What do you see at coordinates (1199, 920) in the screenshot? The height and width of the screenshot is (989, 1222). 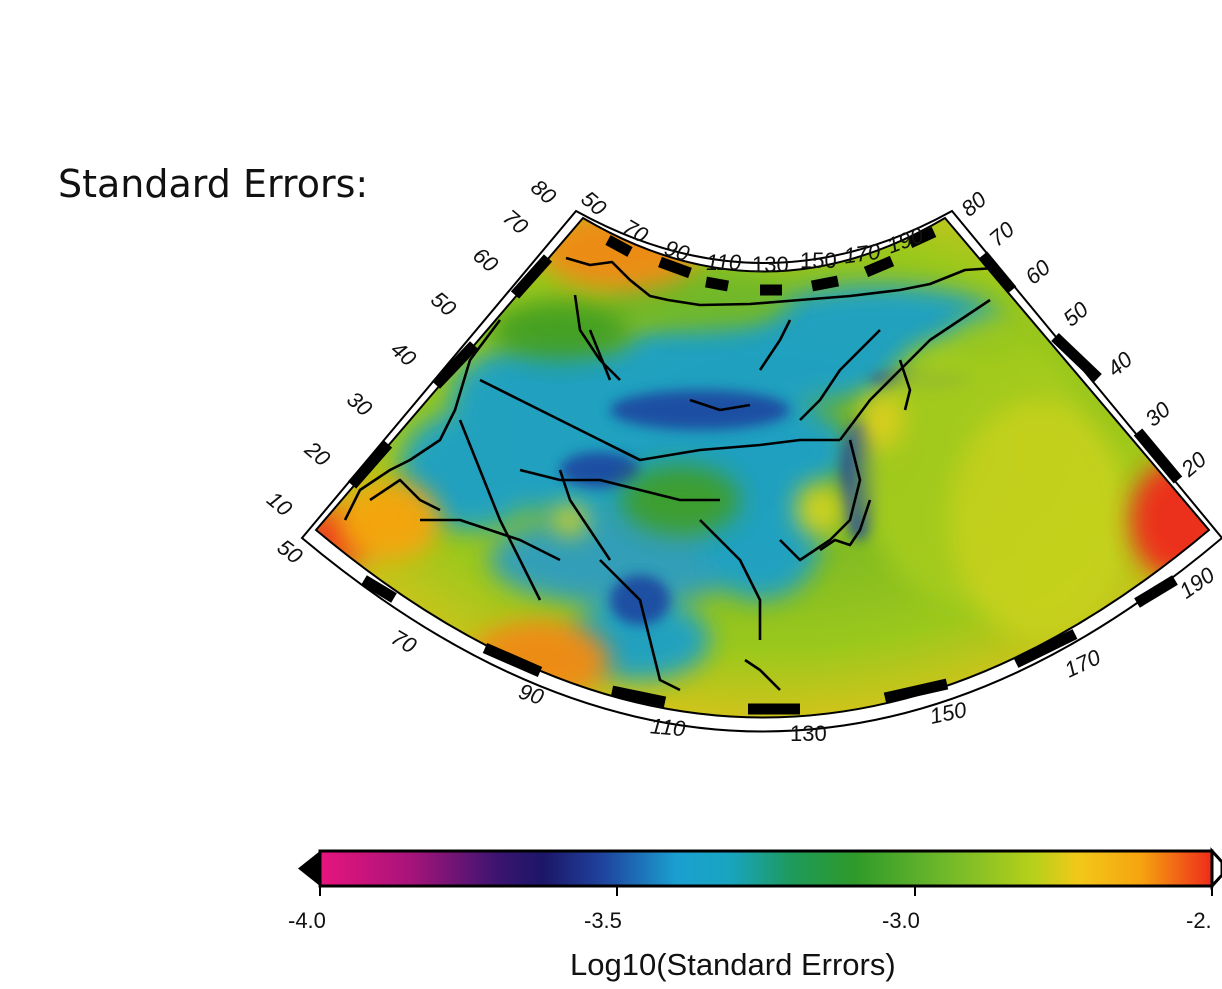 I see `colorbar-tick-label: -2.` at bounding box center [1199, 920].